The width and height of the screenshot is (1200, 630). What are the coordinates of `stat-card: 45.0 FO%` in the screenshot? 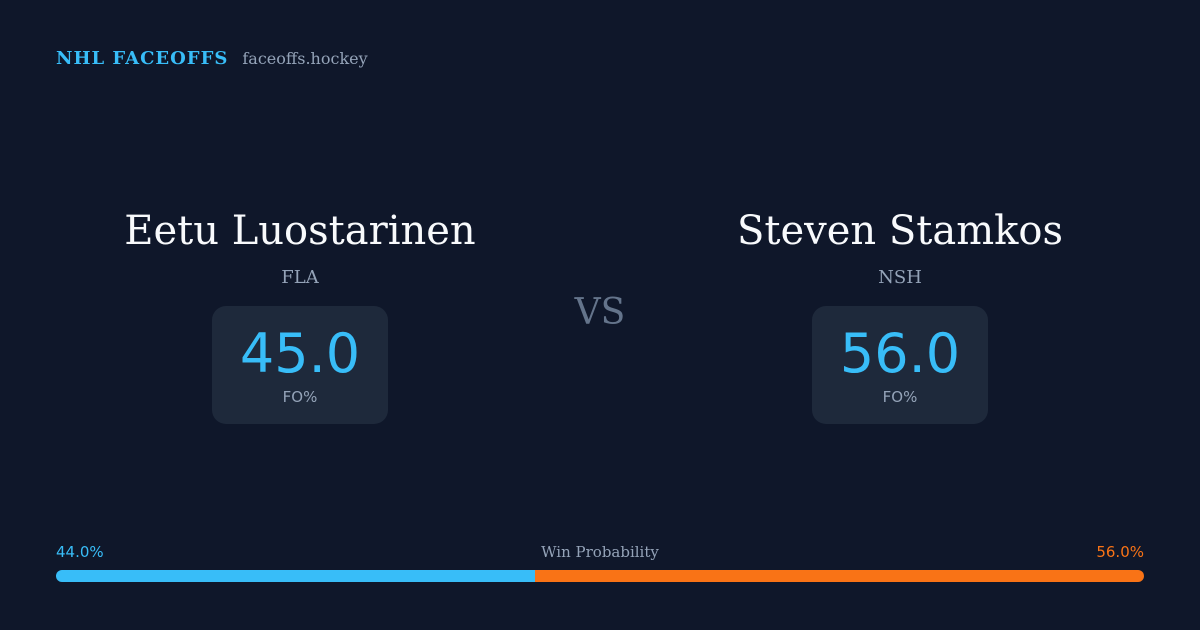 It's located at (300, 365).